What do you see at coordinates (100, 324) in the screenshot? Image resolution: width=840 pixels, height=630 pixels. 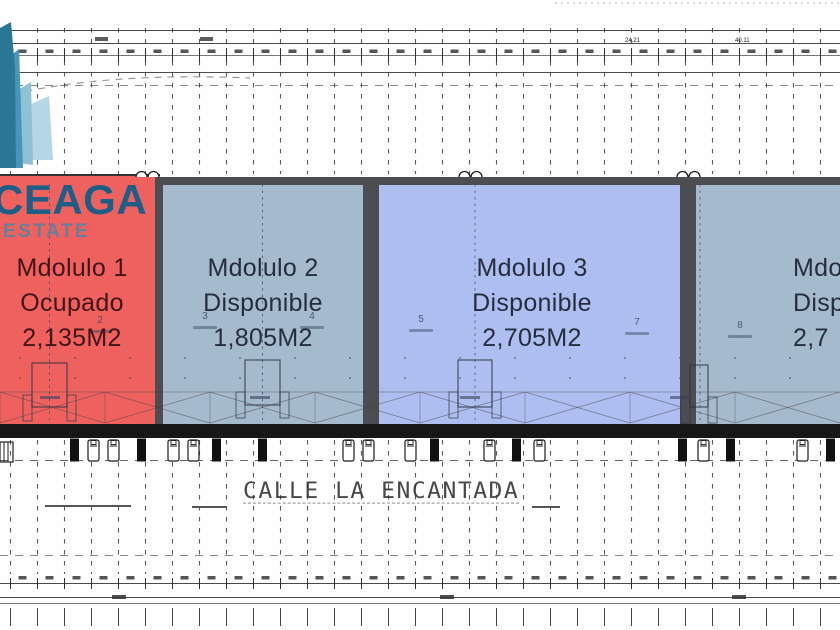 I see `grid-number-2: 2` at bounding box center [100, 324].